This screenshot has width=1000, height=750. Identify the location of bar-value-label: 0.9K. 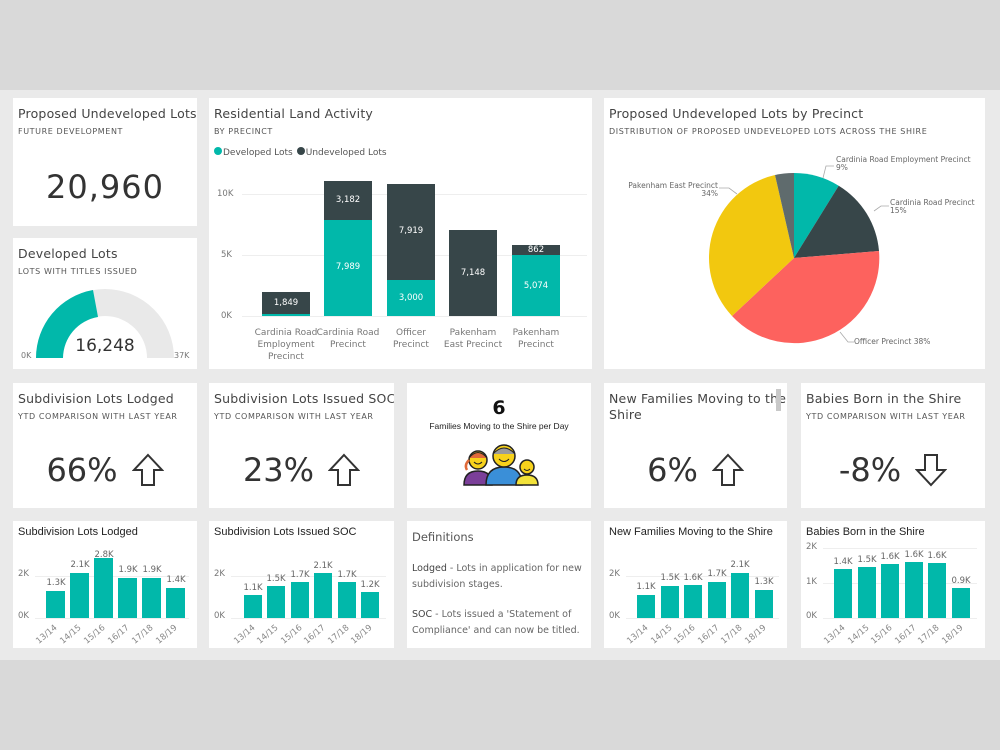
(961, 581).